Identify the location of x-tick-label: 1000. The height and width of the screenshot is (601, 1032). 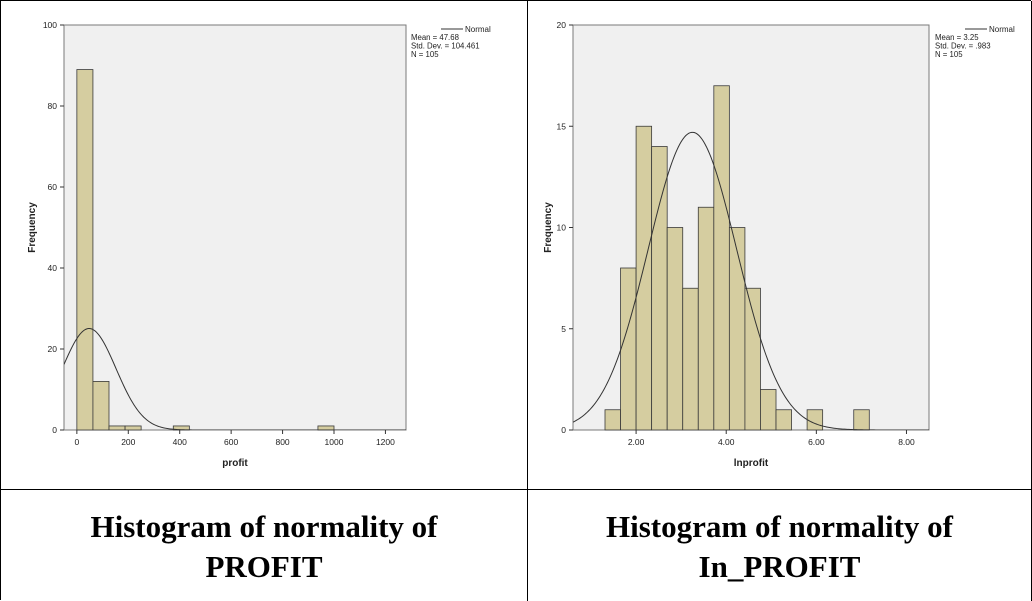
(334, 442).